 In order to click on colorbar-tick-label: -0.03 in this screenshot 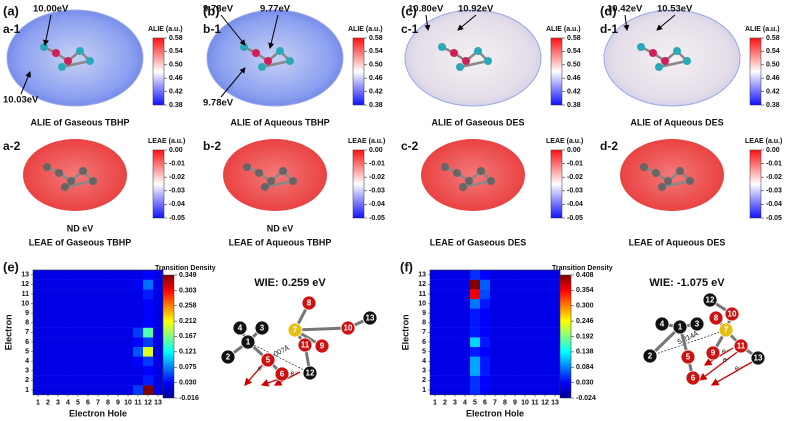, I will do `click(377, 191)`.